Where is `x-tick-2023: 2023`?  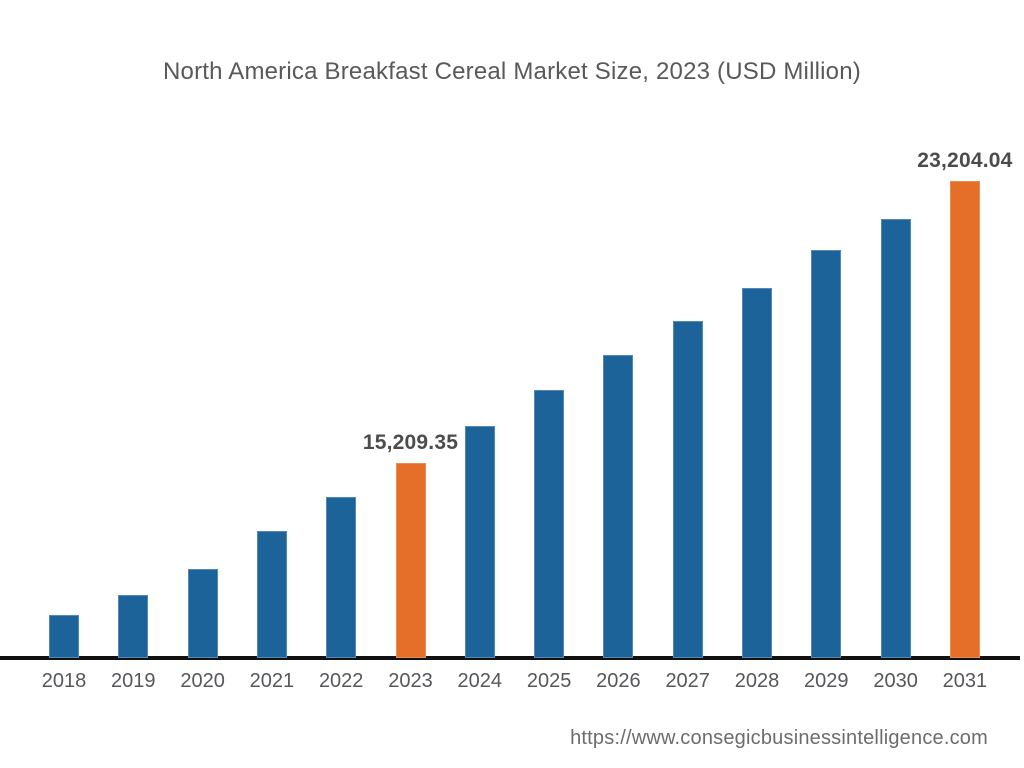 x-tick-2023: 2023 is located at coordinates (410, 681).